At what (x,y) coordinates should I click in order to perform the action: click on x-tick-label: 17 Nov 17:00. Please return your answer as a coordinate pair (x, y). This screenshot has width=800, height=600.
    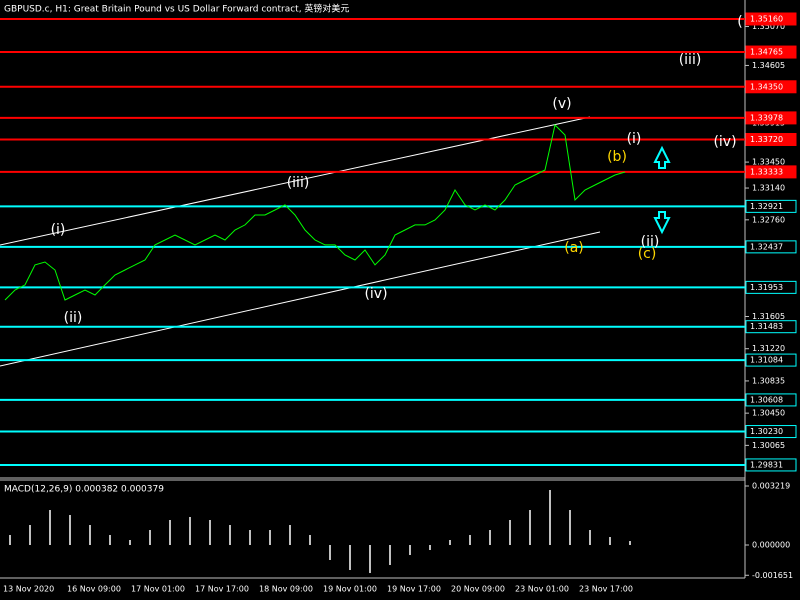
    Looking at the image, I should click on (222, 589).